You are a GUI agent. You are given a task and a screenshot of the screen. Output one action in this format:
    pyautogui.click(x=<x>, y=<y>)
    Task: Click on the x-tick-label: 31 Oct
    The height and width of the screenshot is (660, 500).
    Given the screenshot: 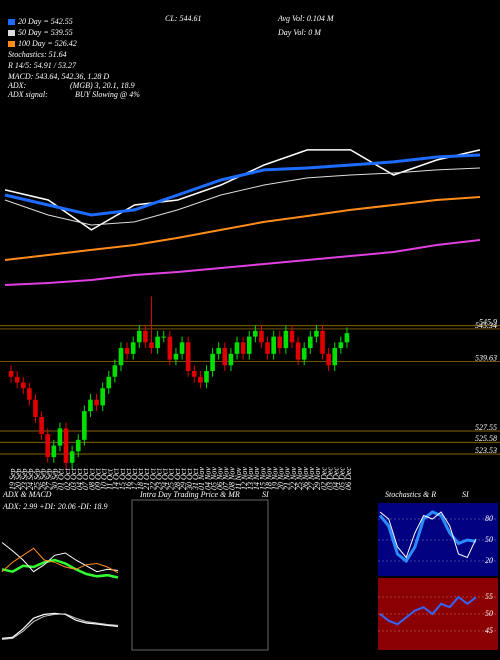 What is the action you would take?
    pyautogui.click(x=195, y=479)
    